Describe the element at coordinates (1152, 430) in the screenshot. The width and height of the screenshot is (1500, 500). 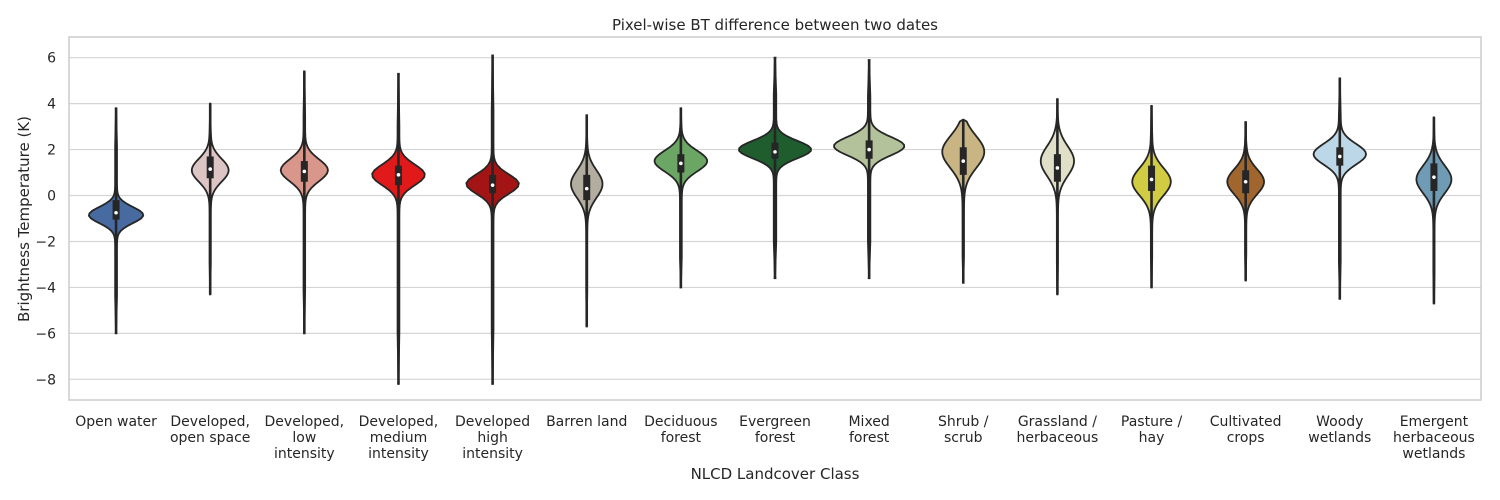
I see `x-category-label: Pasture / hay` at that location.